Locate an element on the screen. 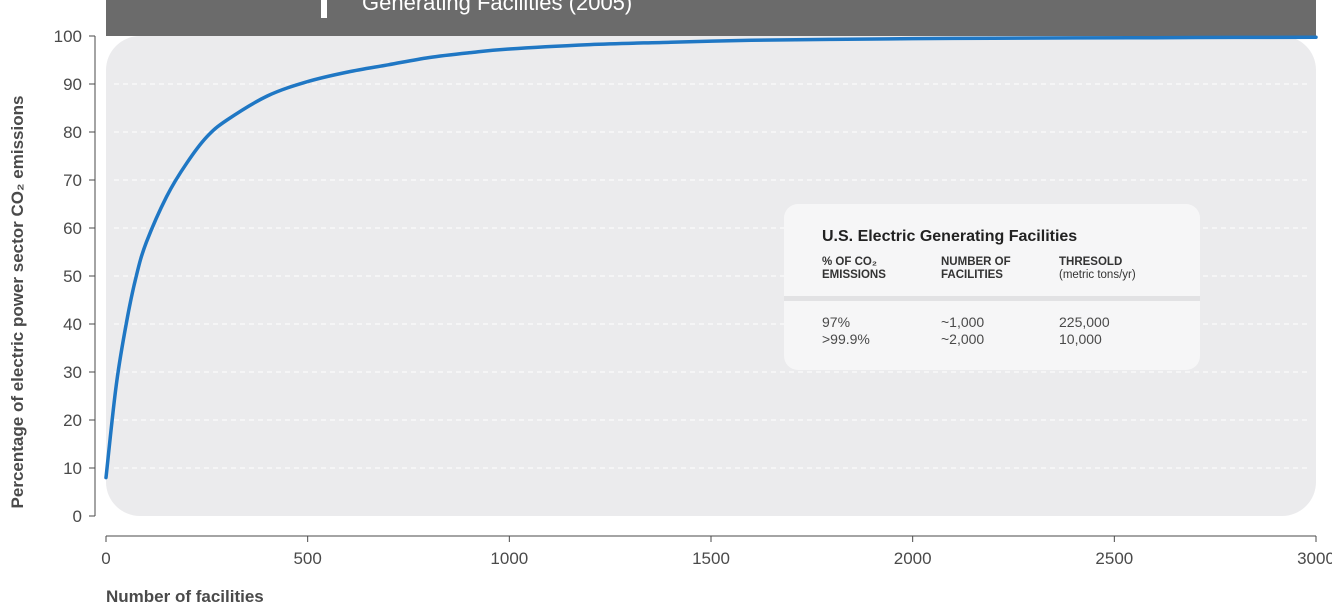 The width and height of the screenshot is (1332, 610). header-threshold-line1: THRESOLD is located at coordinates (1091, 262).